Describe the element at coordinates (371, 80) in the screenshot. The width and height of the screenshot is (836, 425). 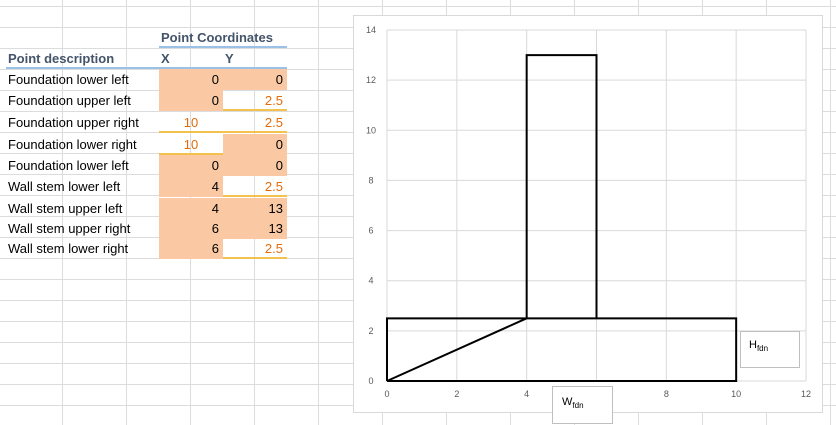
I see `y-tick-label-6: 12` at that location.